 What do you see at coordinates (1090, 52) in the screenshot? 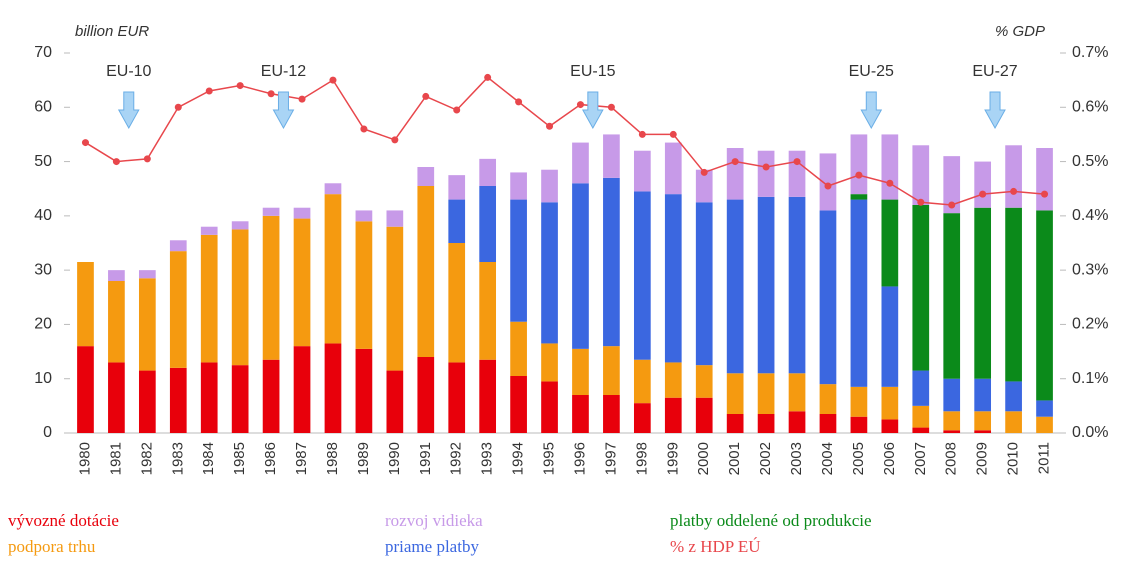
I see `y2-tick-label: 0.7%` at bounding box center [1090, 52].